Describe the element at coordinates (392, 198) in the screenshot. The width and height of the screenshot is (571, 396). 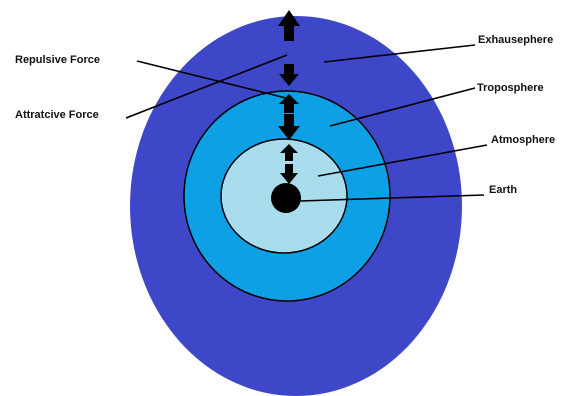
I see `earth-leader` at that location.